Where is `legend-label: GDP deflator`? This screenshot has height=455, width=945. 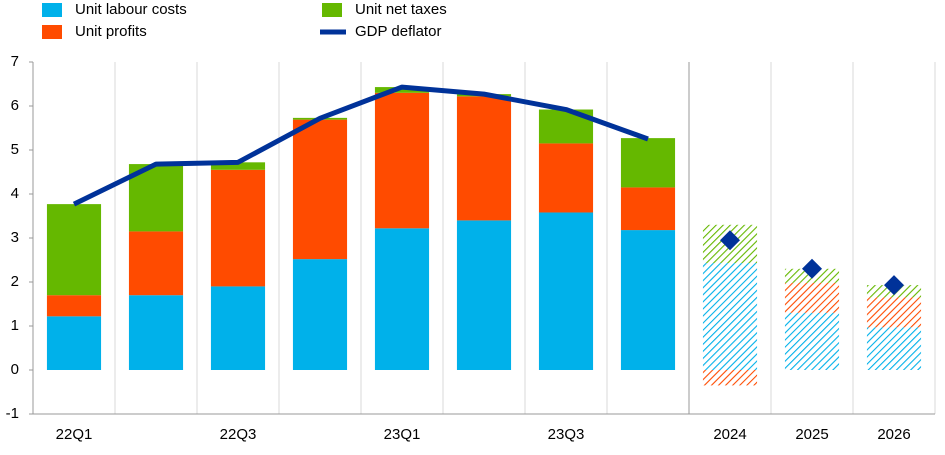
legend-label: GDP deflator is located at coordinates (398, 31).